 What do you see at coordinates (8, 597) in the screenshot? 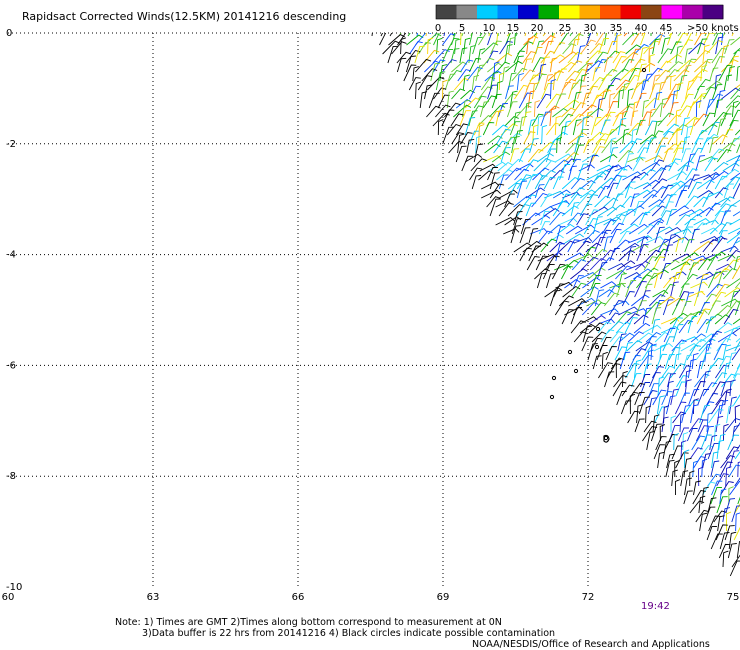
I see `x-tick-label: 60` at bounding box center [8, 597].